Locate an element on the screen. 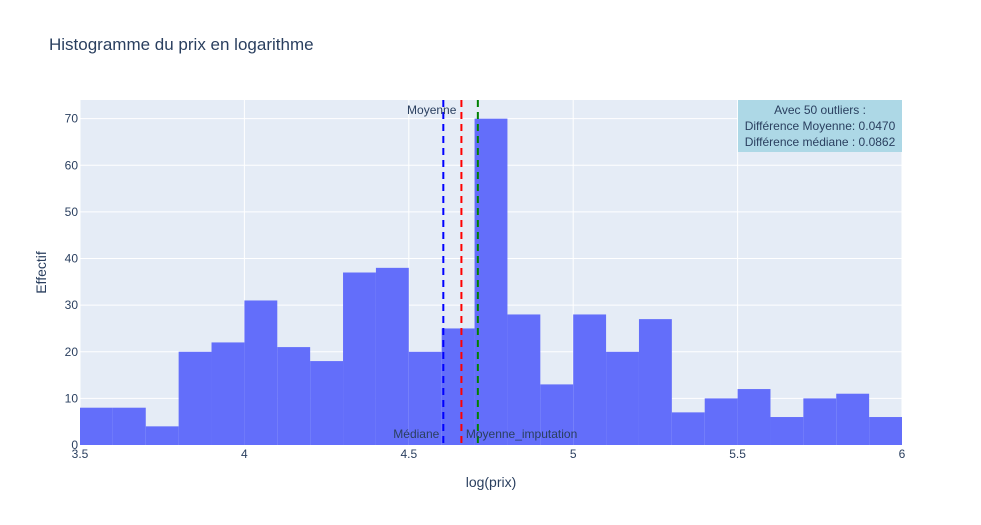 The width and height of the screenshot is (981, 525). annotation-line: Différence Moyenne: 0.0470 is located at coordinates (820, 126).